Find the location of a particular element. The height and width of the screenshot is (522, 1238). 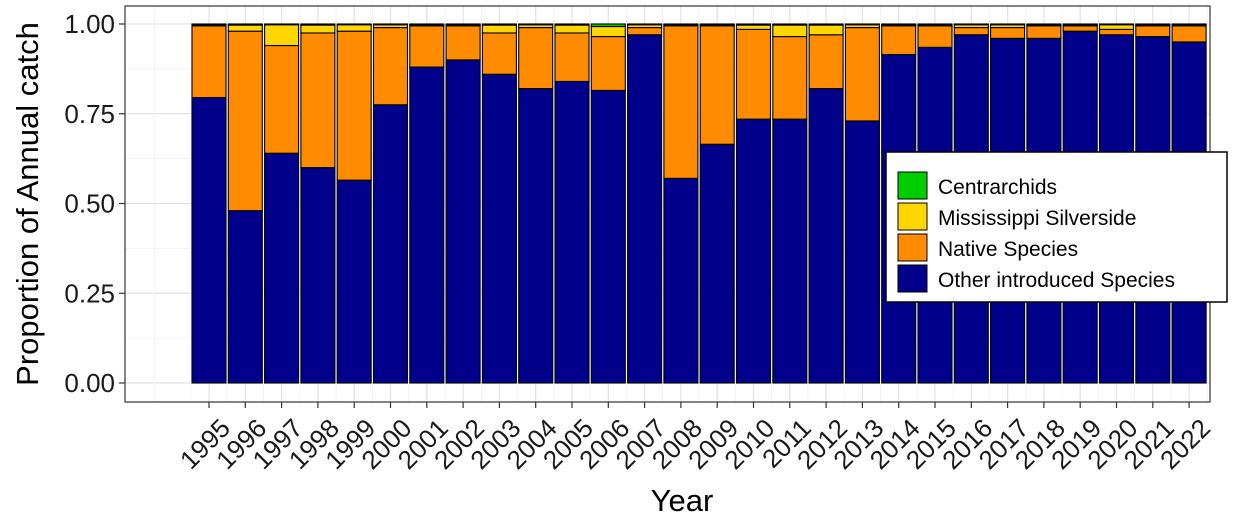

bar-segment-native-species-2006 is located at coordinates (608, 63).